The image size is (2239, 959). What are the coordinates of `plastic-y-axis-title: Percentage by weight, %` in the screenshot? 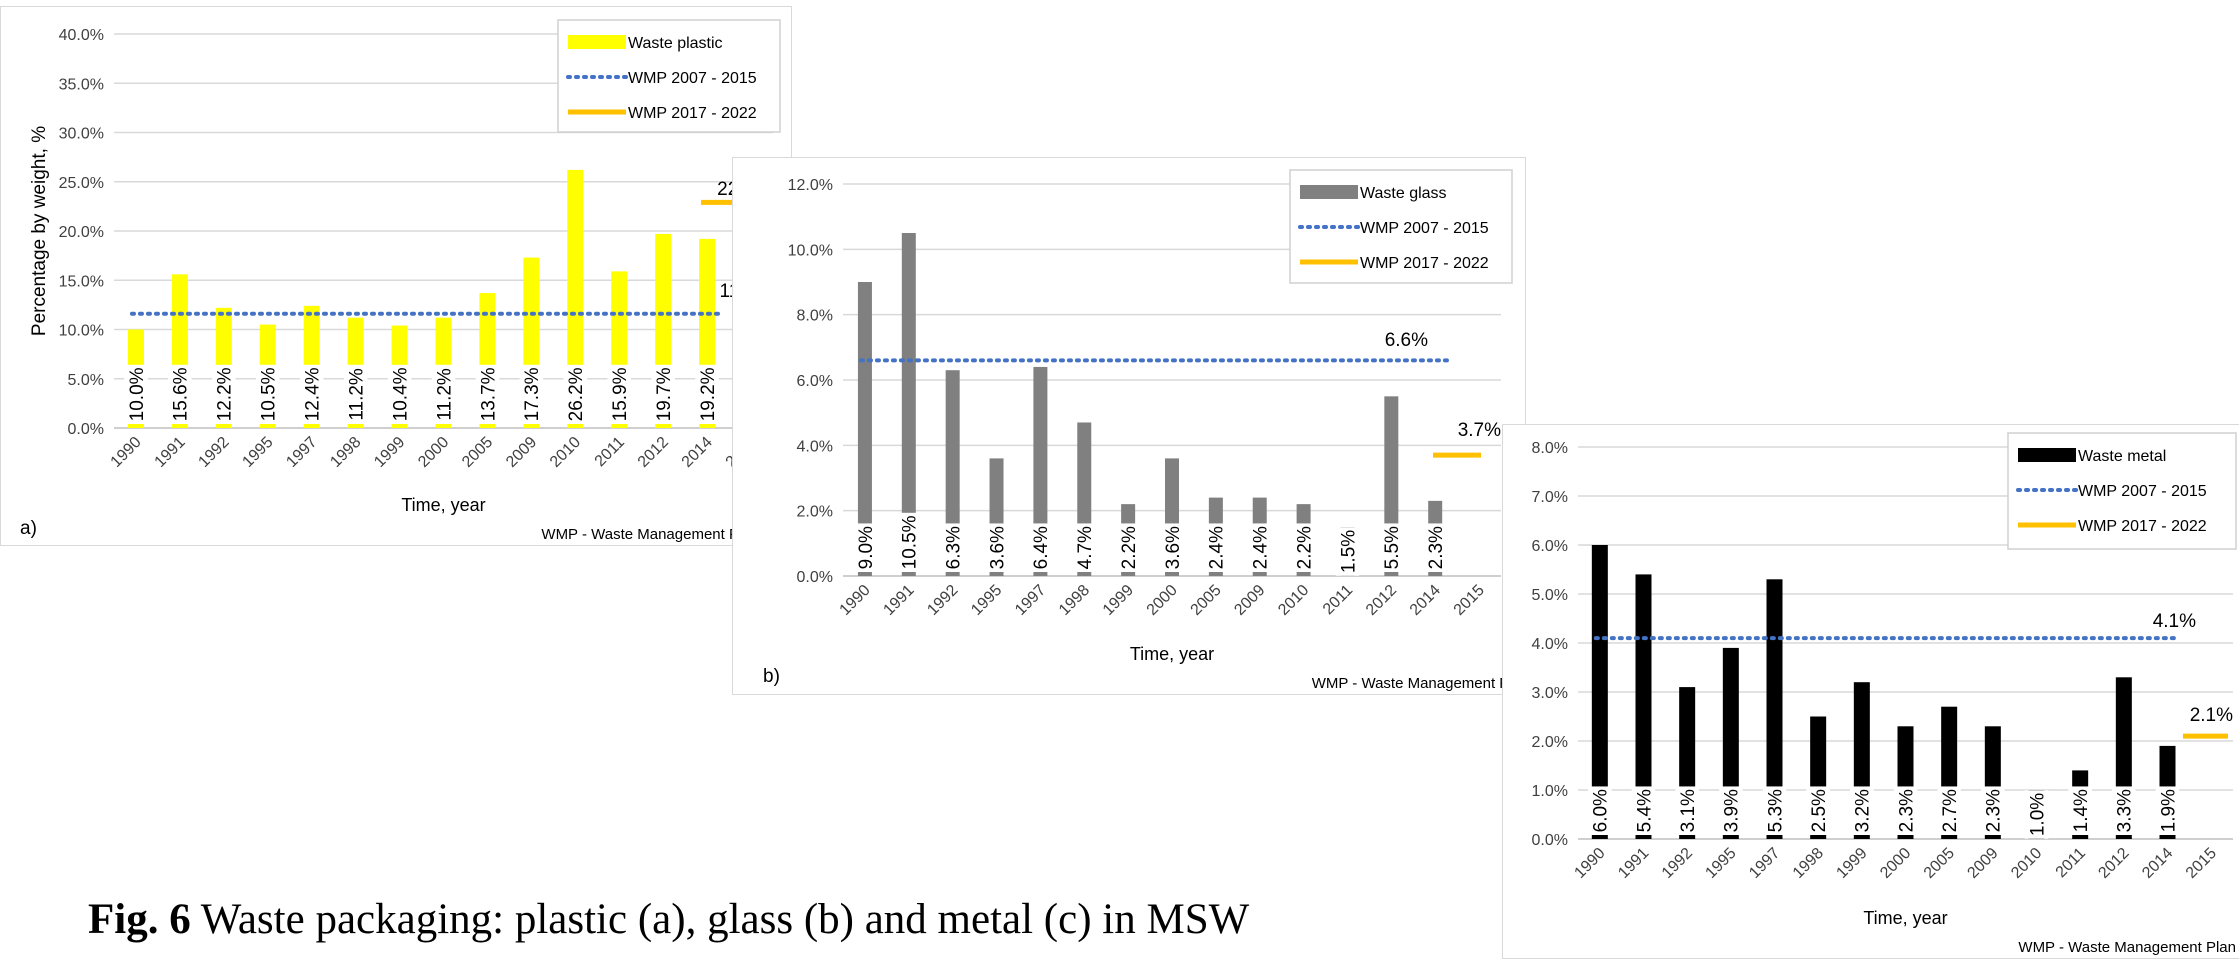 It's located at (39, 231).